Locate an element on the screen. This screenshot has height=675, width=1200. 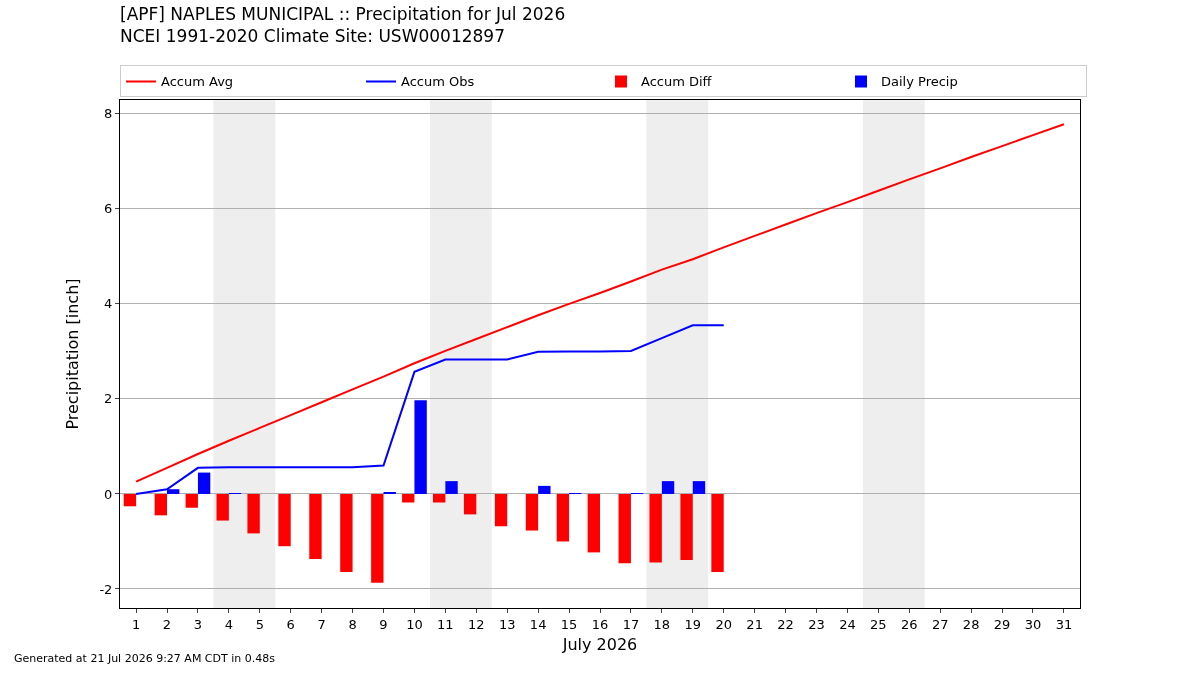
x-tick-label: 20 is located at coordinates (723, 624).